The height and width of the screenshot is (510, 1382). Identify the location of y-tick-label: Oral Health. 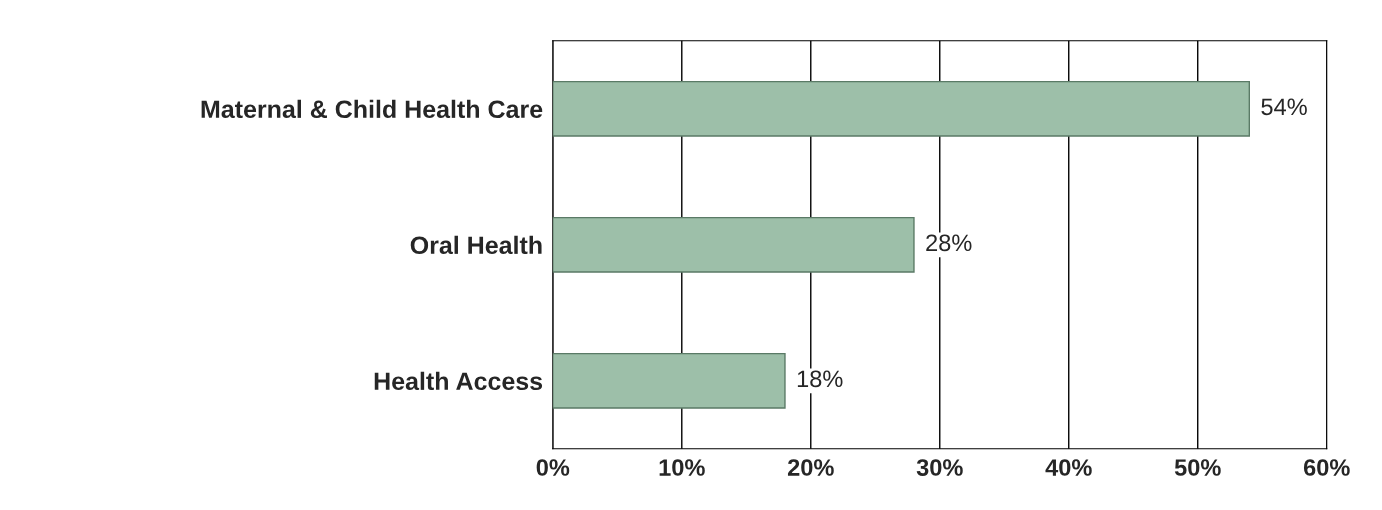
(476, 245).